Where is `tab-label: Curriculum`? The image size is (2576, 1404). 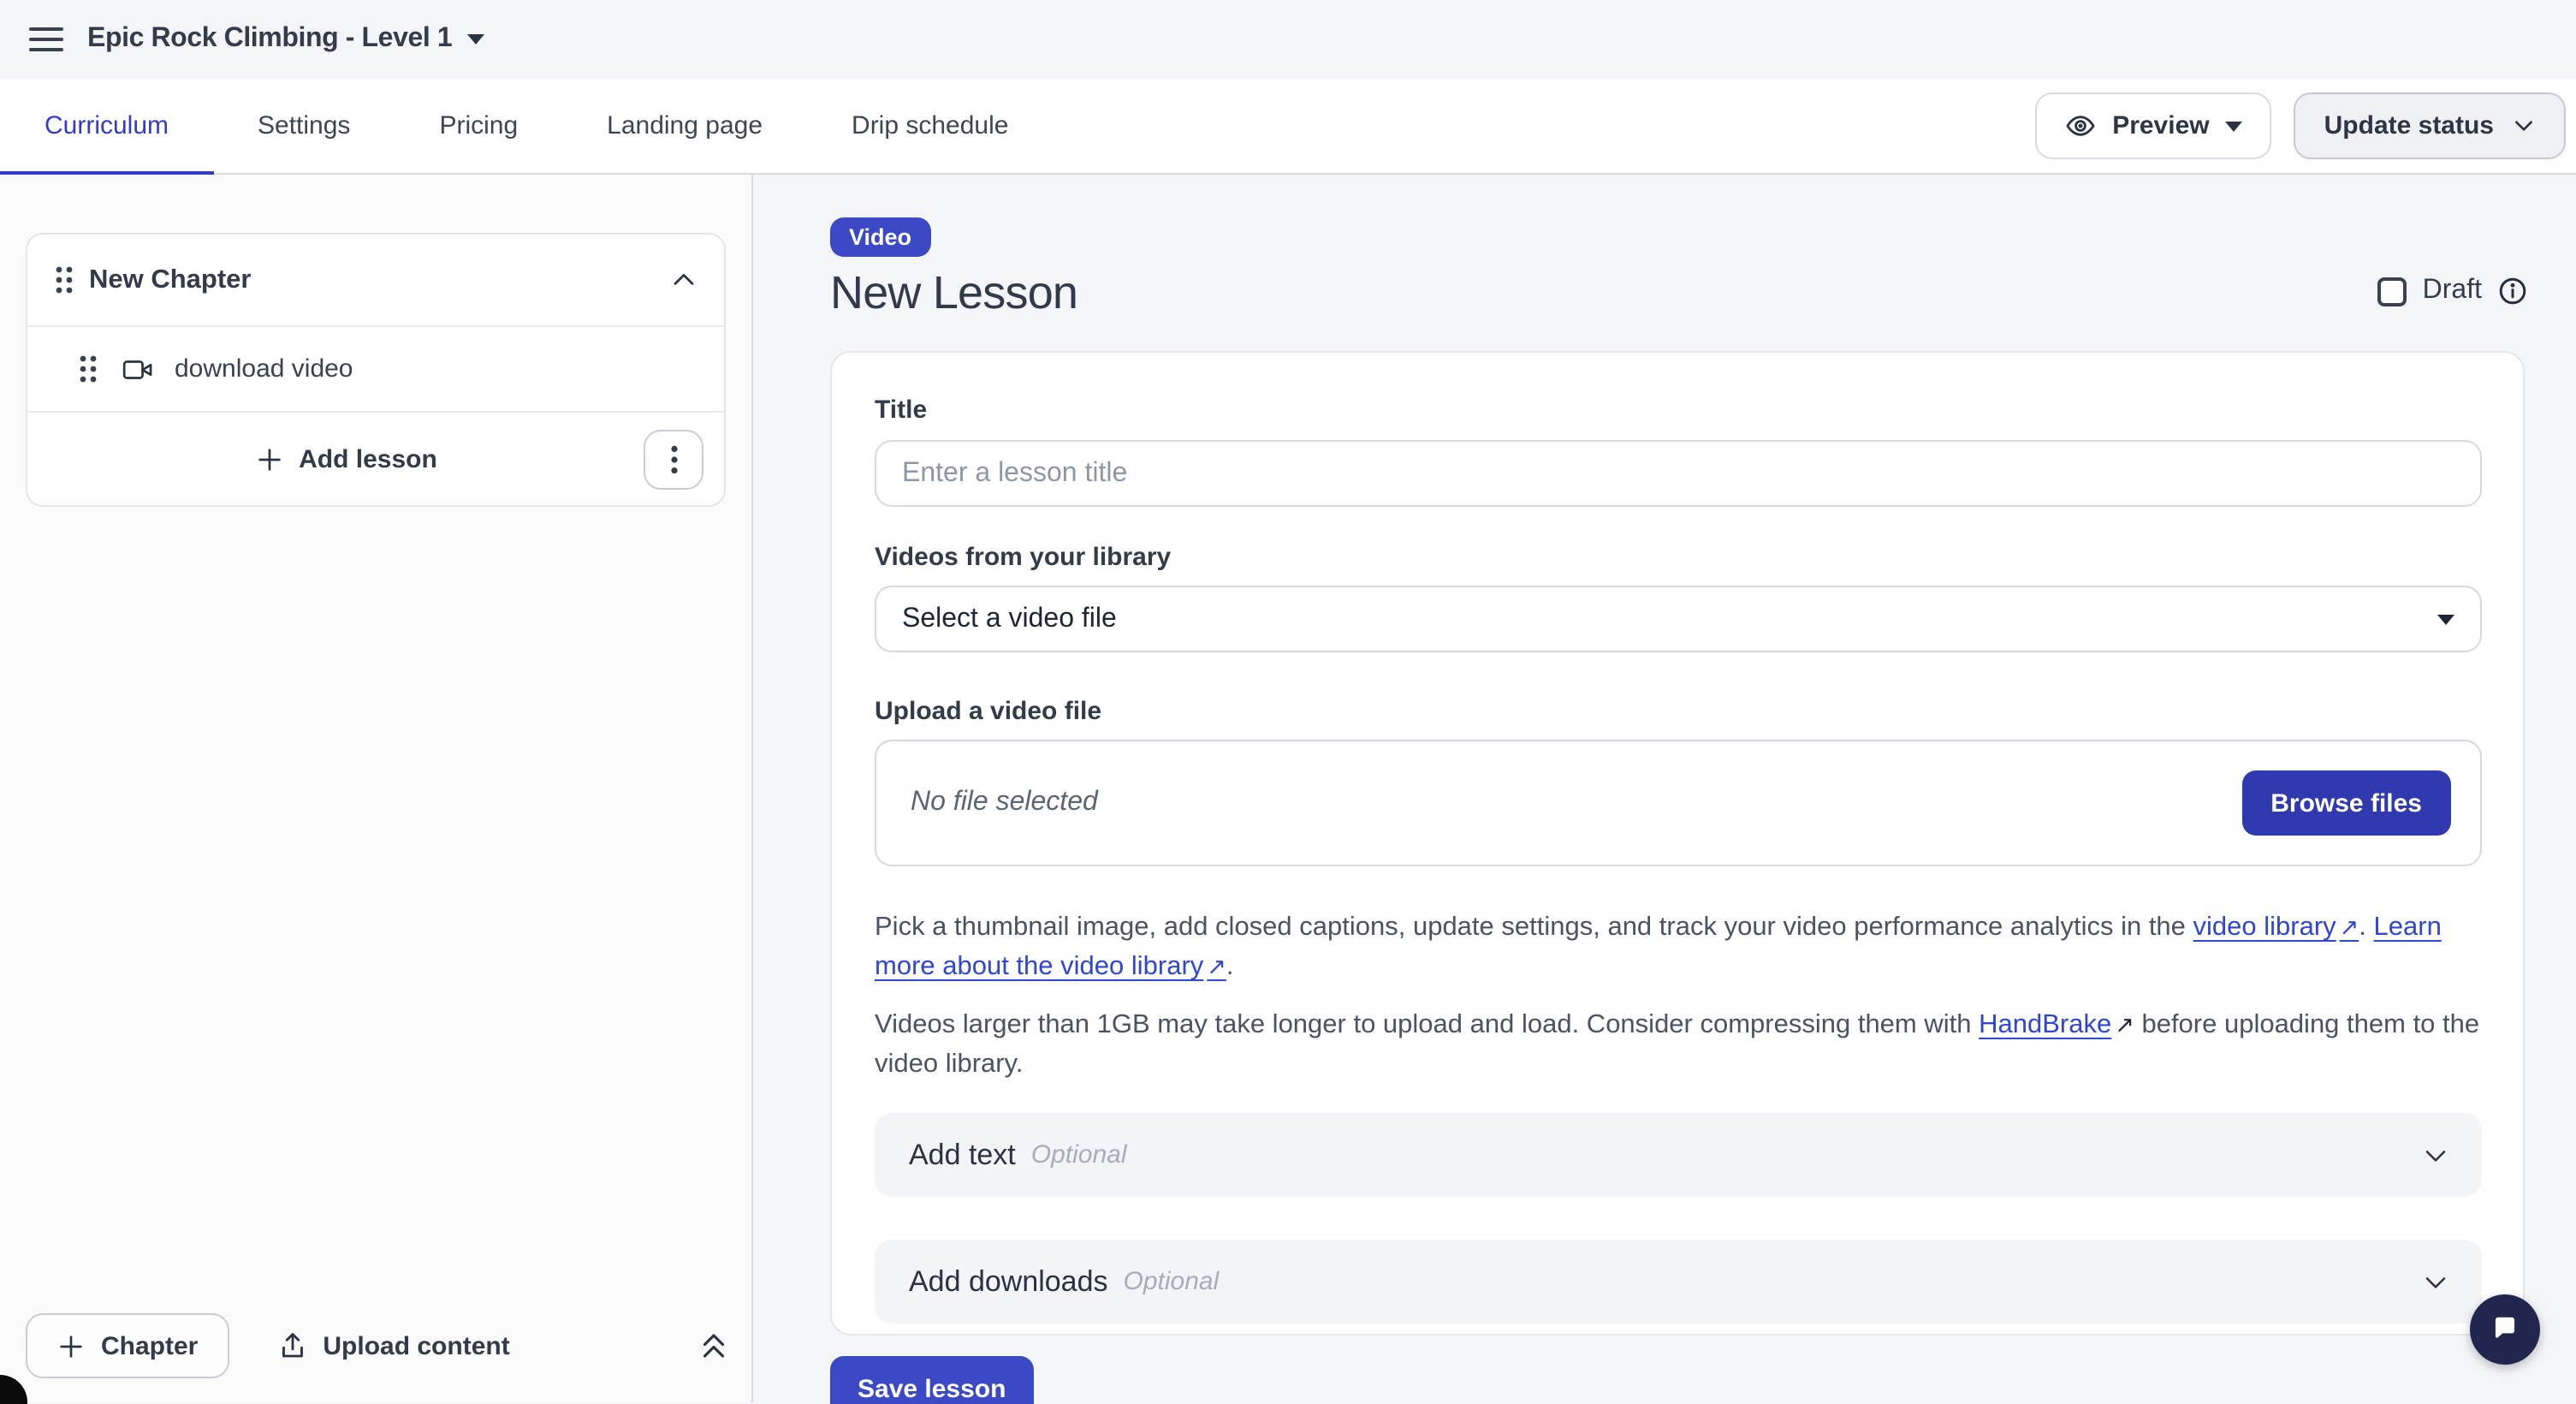
tab-label: Curriculum is located at coordinates (107, 125).